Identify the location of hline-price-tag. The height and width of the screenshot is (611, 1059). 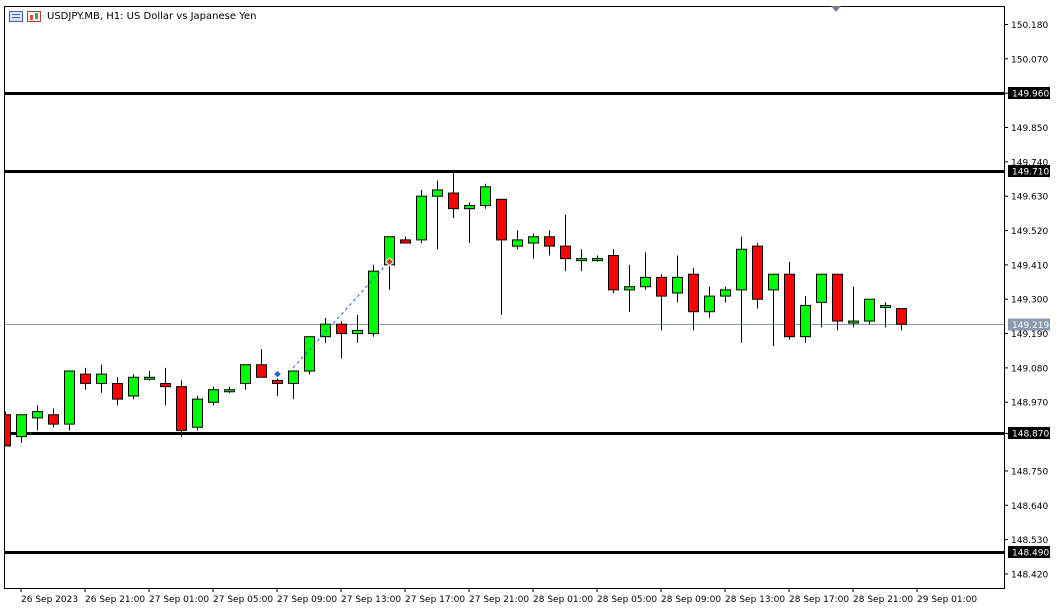
(1029, 93).